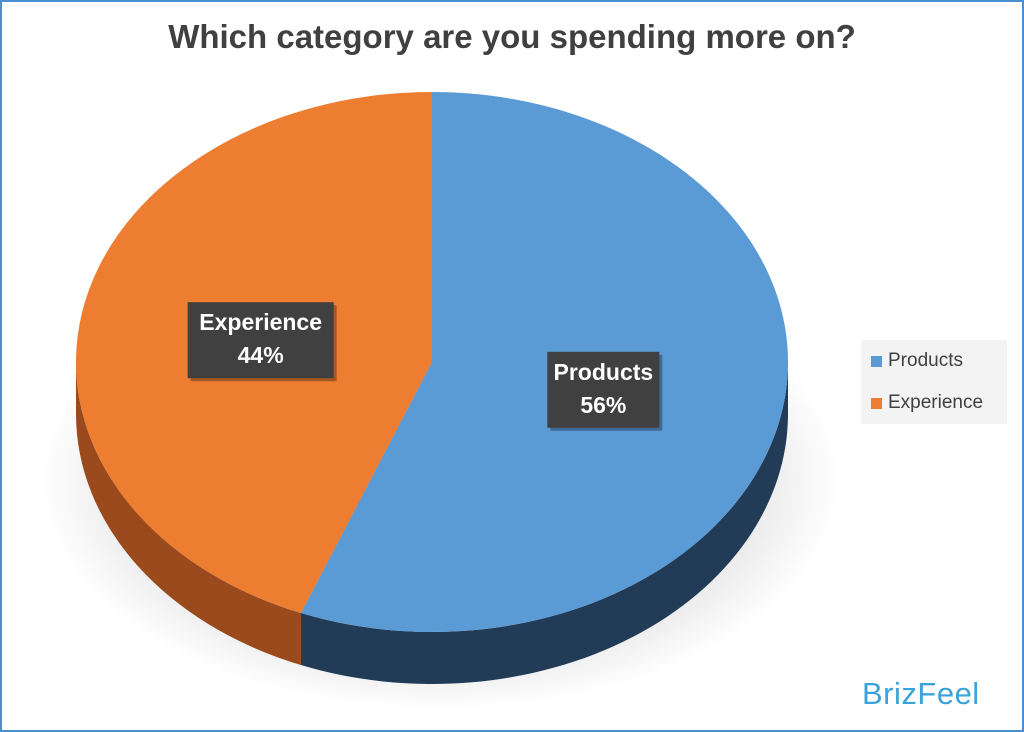 The height and width of the screenshot is (732, 1024). I want to click on data-label-name: Experience, so click(260, 322).